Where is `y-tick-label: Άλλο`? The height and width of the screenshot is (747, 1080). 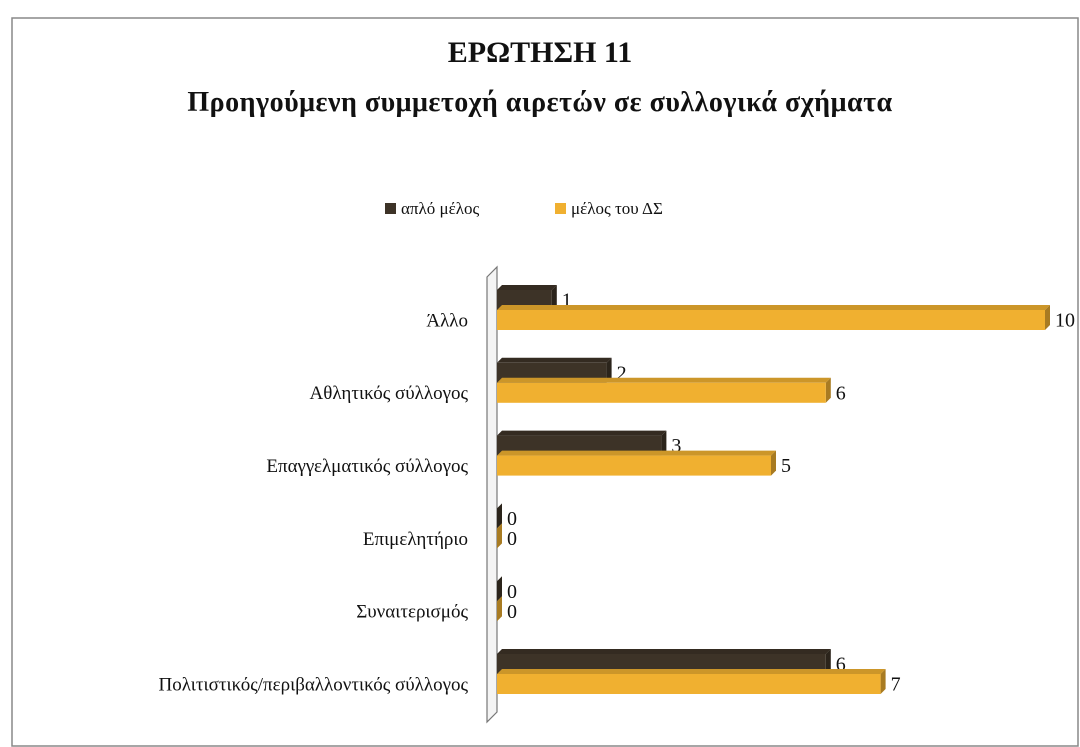
y-tick-label: Άλλο is located at coordinates (447, 320).